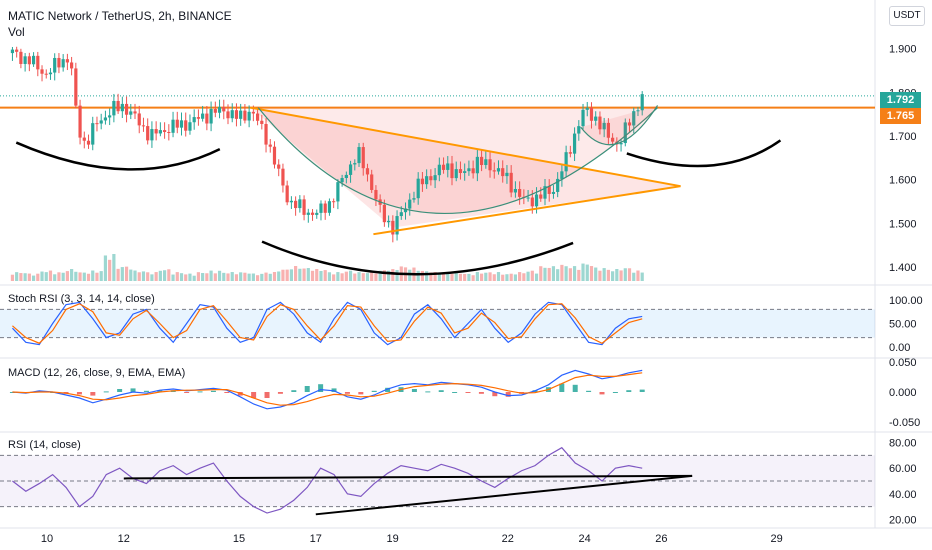 The image size is (932, 550). What do you see at coordinates (907, 16) in the screenshot?
I see `currency-button: USDT` at bounding box center [907, 16].